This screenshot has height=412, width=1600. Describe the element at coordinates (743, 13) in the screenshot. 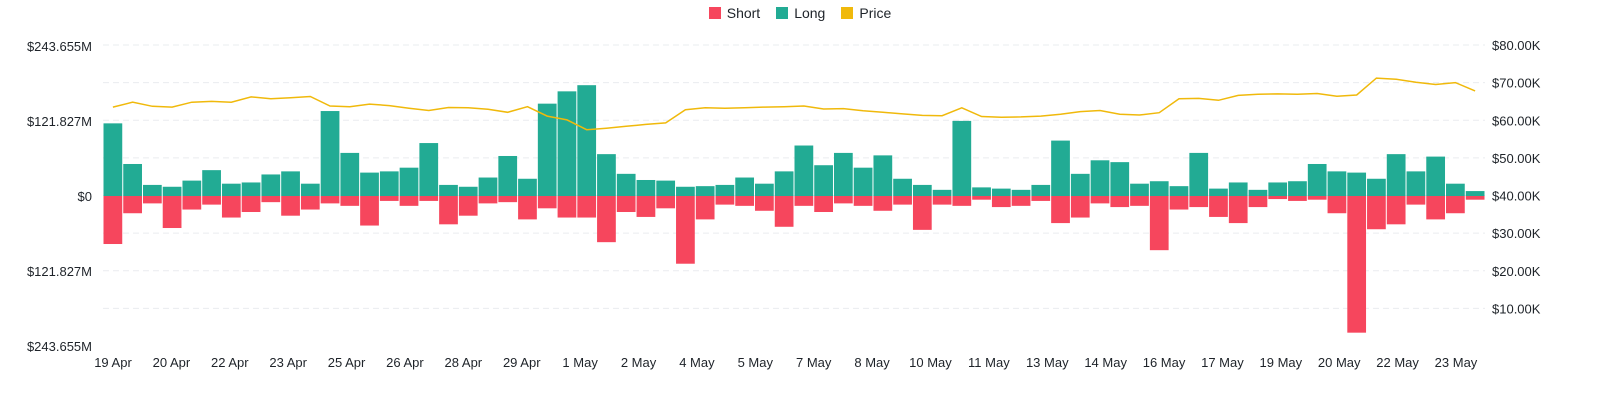

I see `legend-label-short: Short` at that location.